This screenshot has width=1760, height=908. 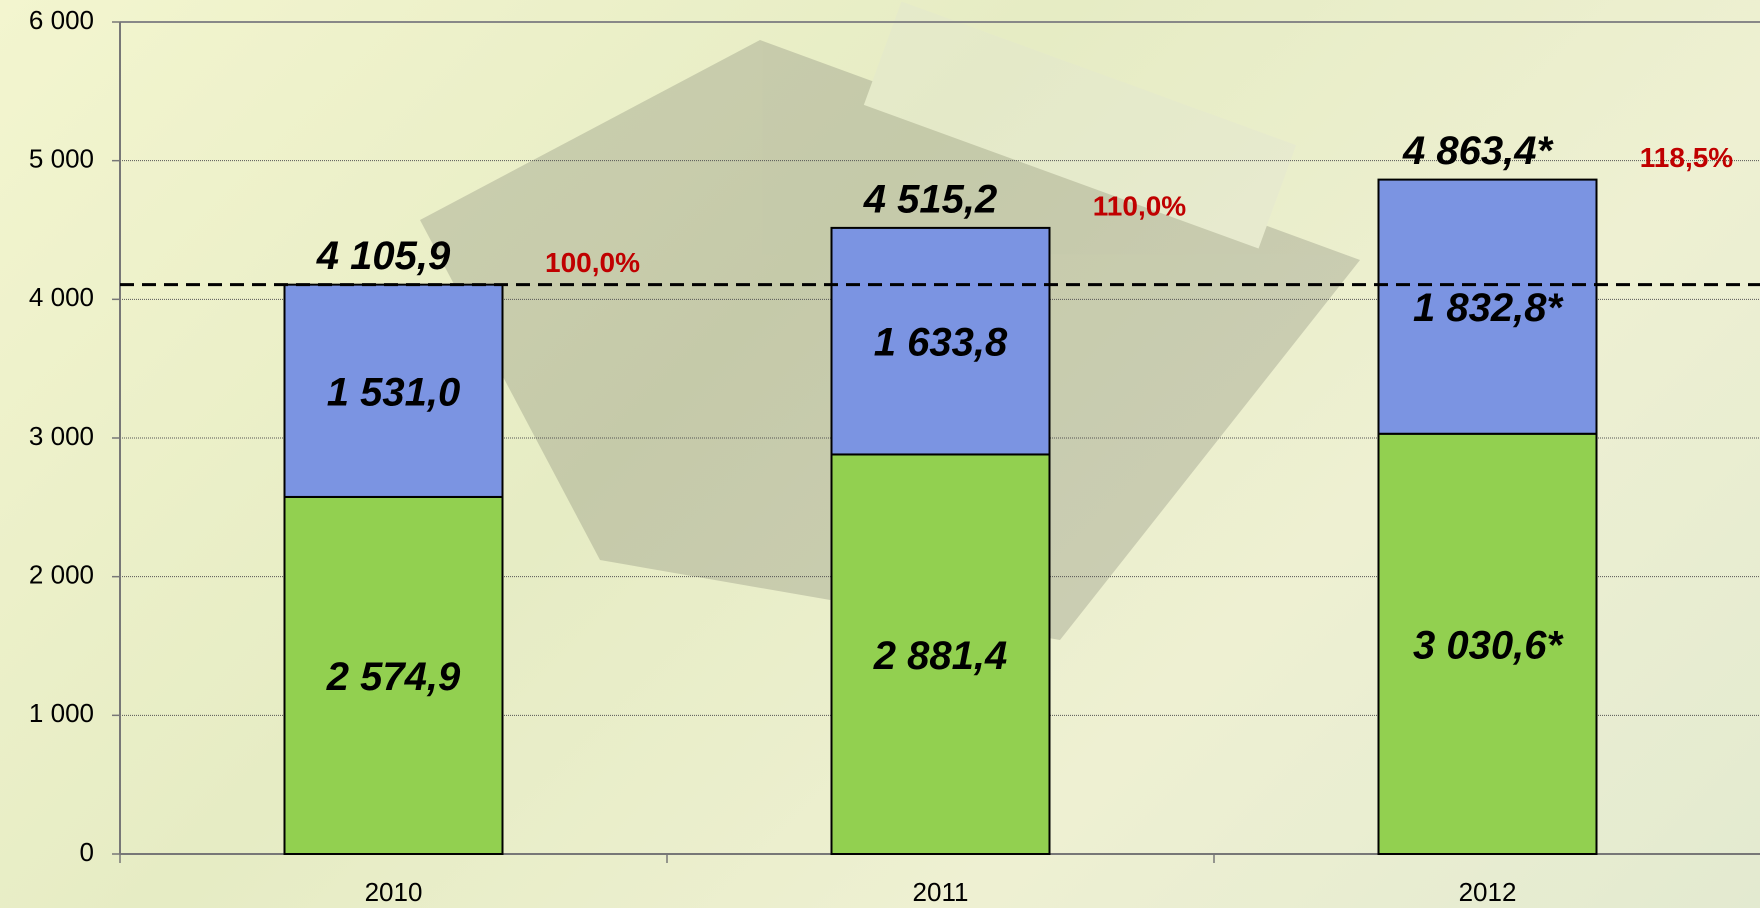 What do you see at coordinates (1478, 151) in the screenshot?
I see `total-label: 4 863,4*` at bounding box center [1478, 151].